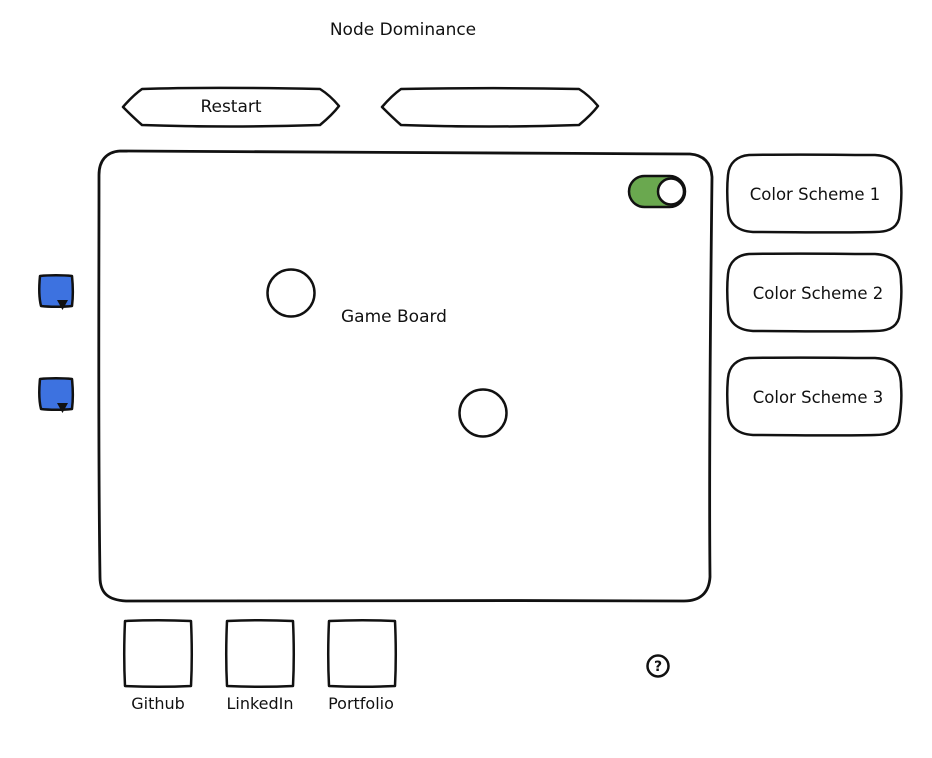 This screenshot has width=932, height=758. I want to click on linkedin-link-label: LinkedIn, so click(260, 703).